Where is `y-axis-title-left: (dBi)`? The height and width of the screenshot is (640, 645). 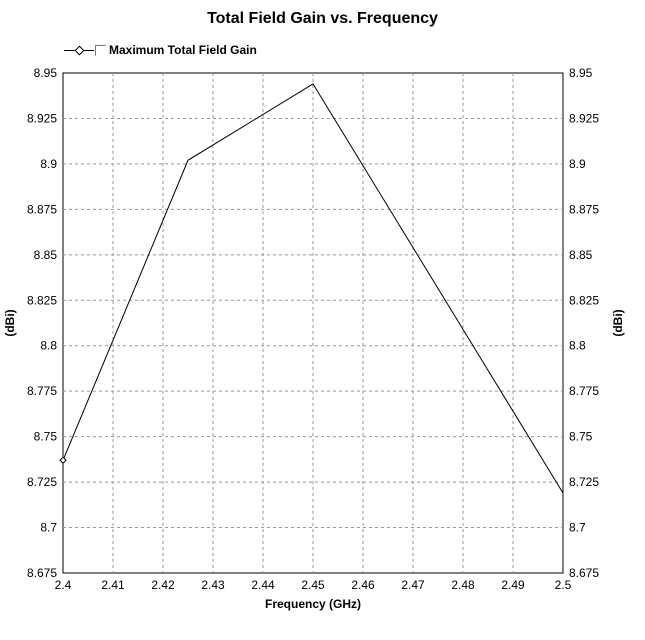 y-axis-title-left: (dBi) is located at coordinates (10, 322).